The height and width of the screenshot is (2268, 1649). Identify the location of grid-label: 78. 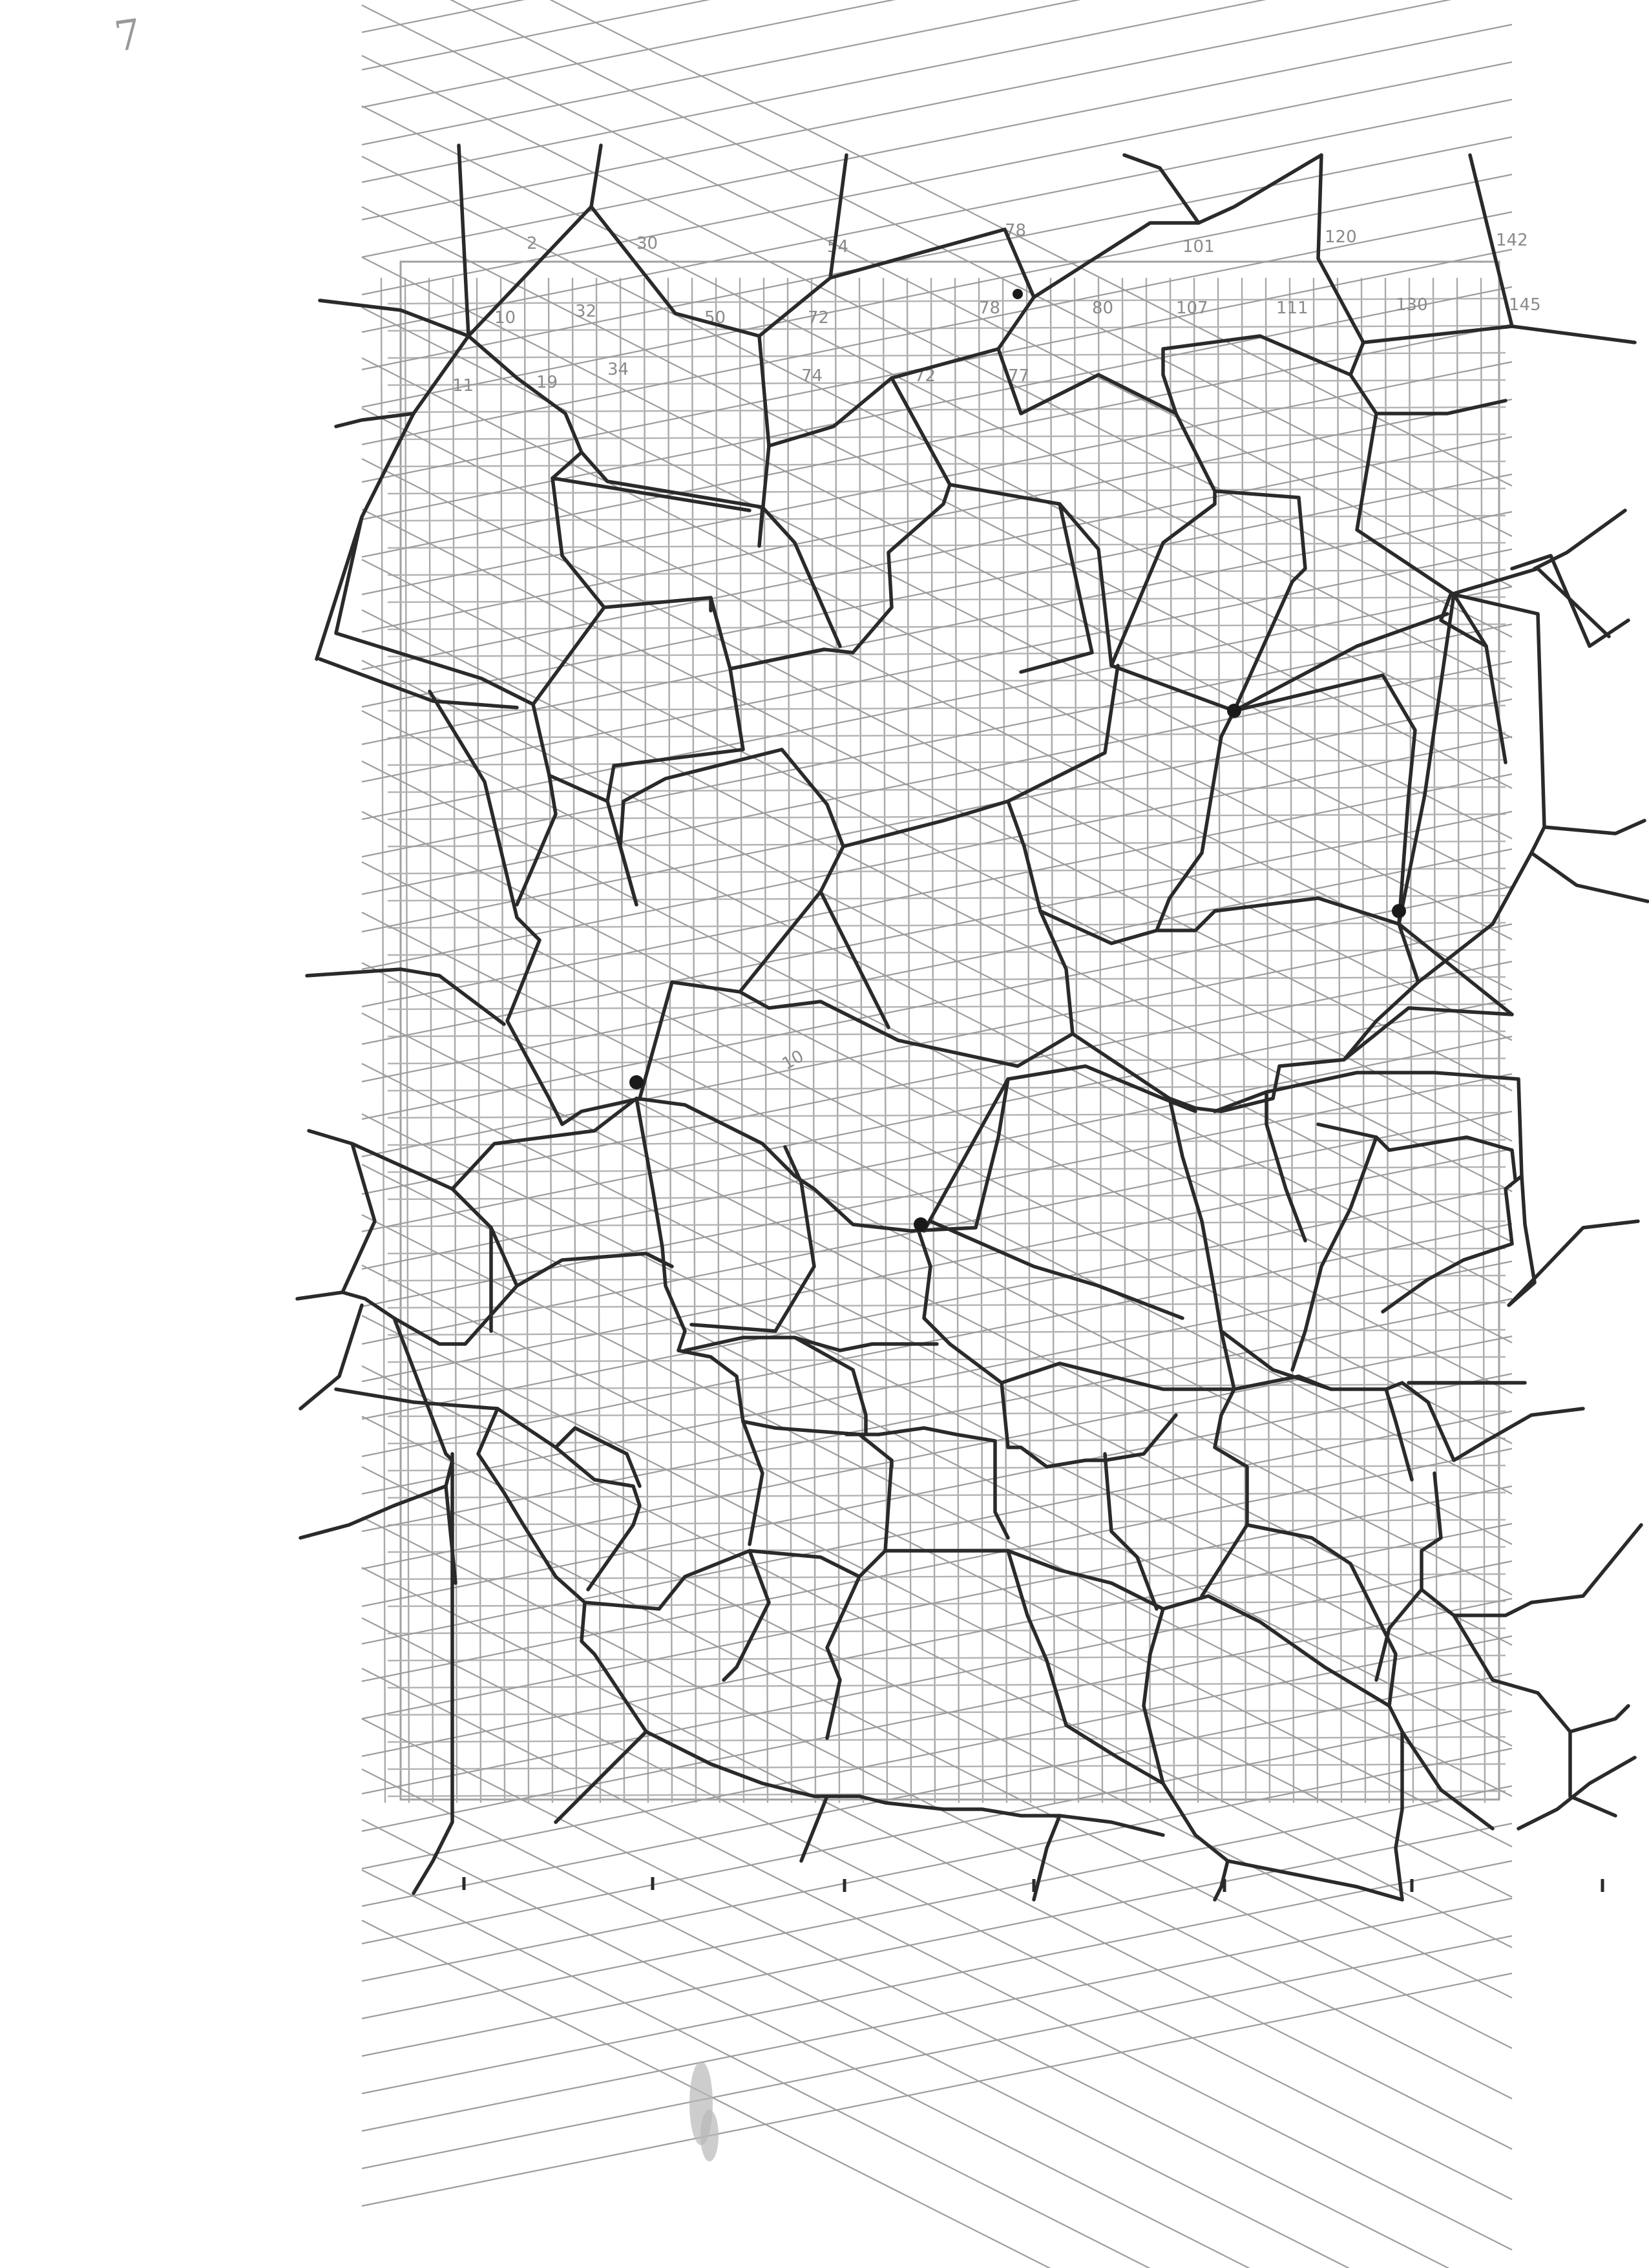
(990, 308).